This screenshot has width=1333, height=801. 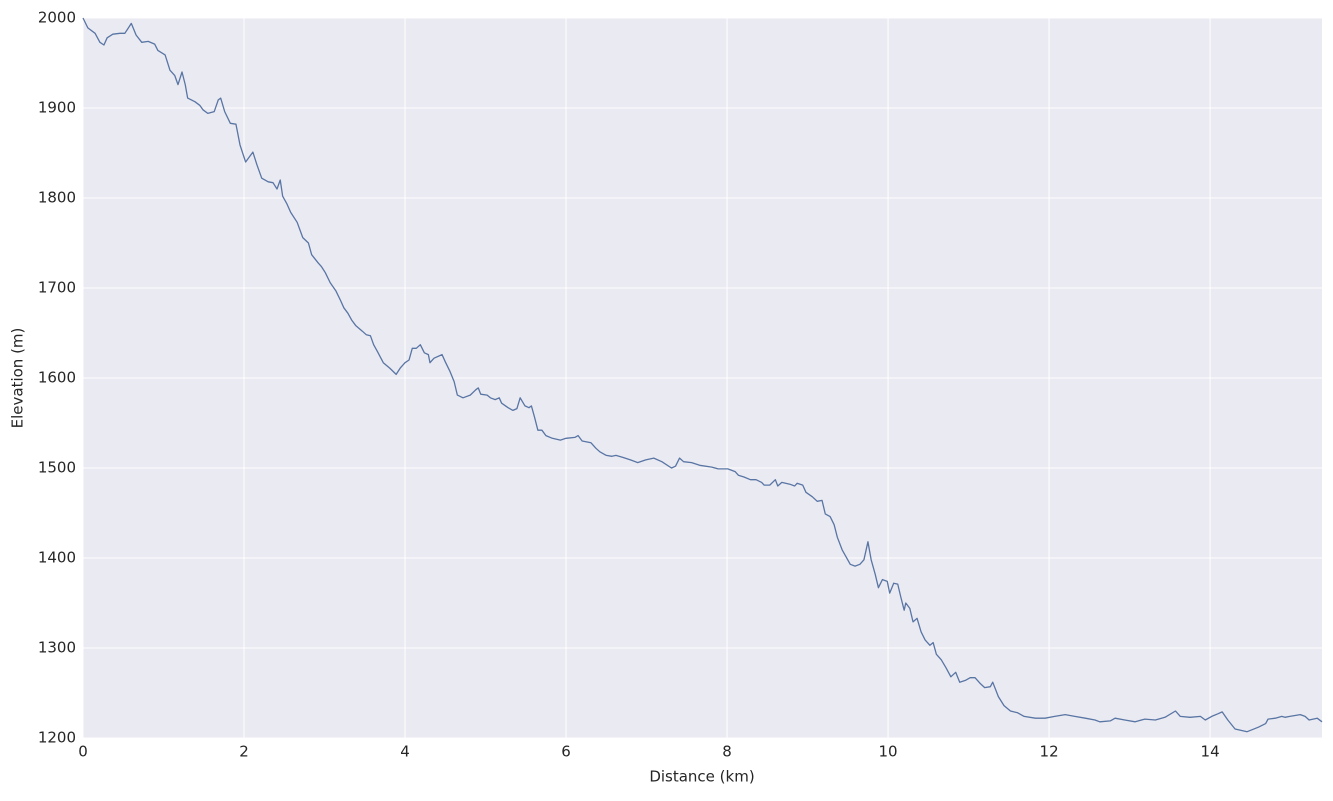 I want to click on x-tick-label: 0, so click(x=83, y=752).